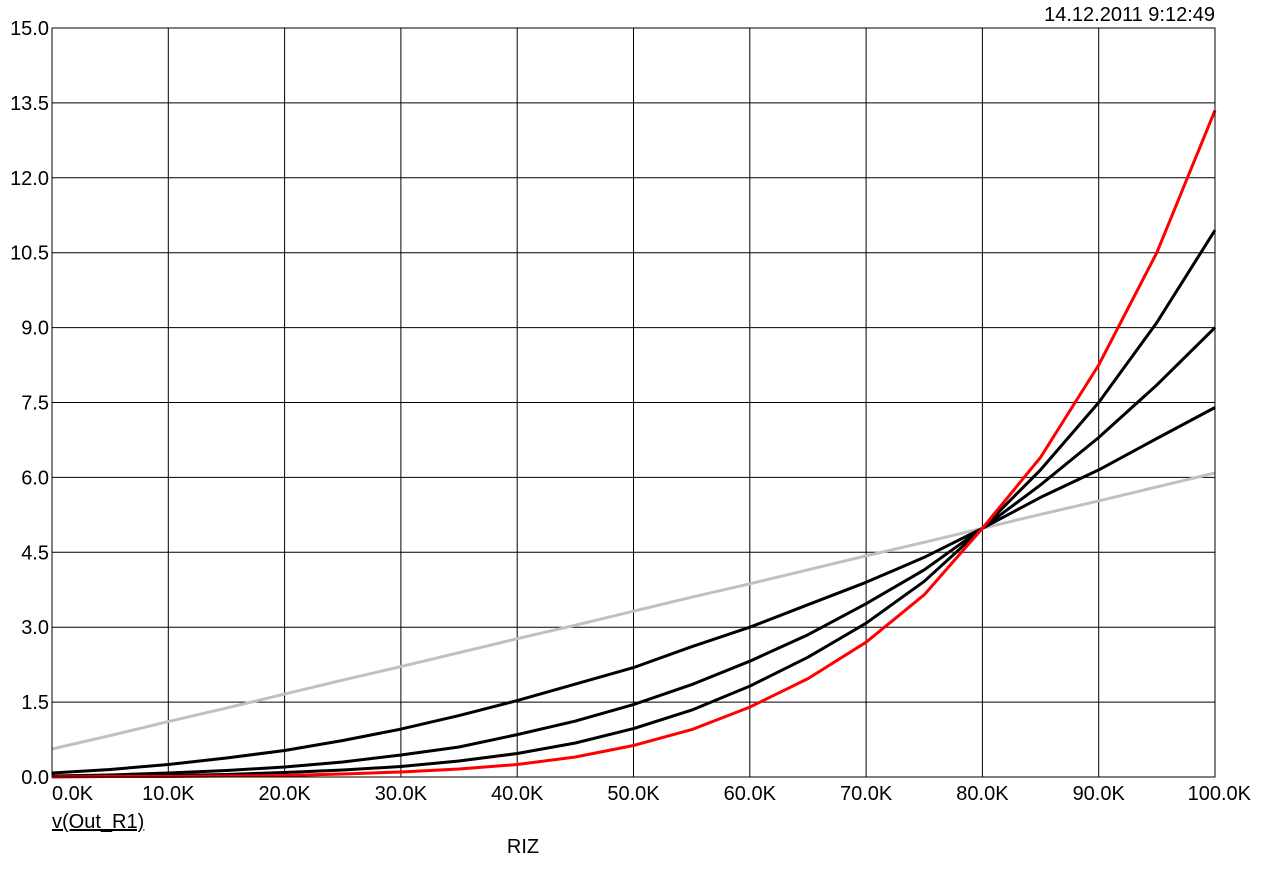 The width and height of the screenshot is (1276, 870). What do you see at coordinates (35, 478) in the screenshot?
I see `y-tick-label: 6.0` at bounding box center [35, 478].